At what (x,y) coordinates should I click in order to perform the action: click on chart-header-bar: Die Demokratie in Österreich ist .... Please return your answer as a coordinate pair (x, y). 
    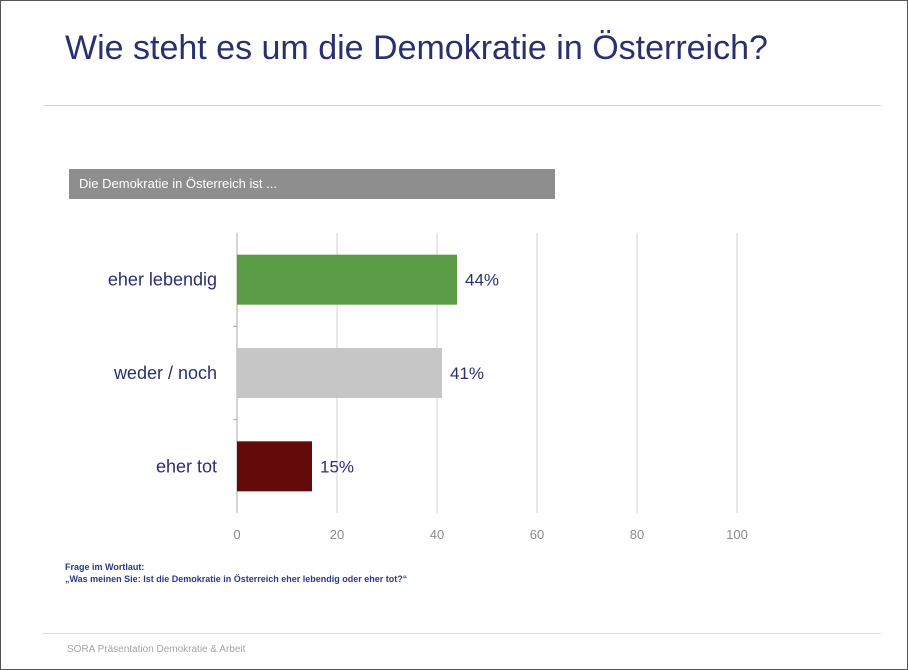
    Looking at the image, I should click on (312, 184).